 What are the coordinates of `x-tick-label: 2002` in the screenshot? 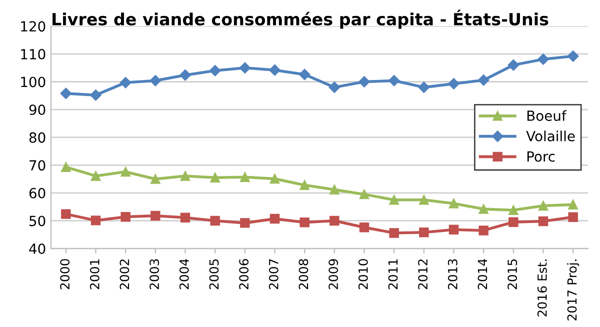 It's located at (125, 274).